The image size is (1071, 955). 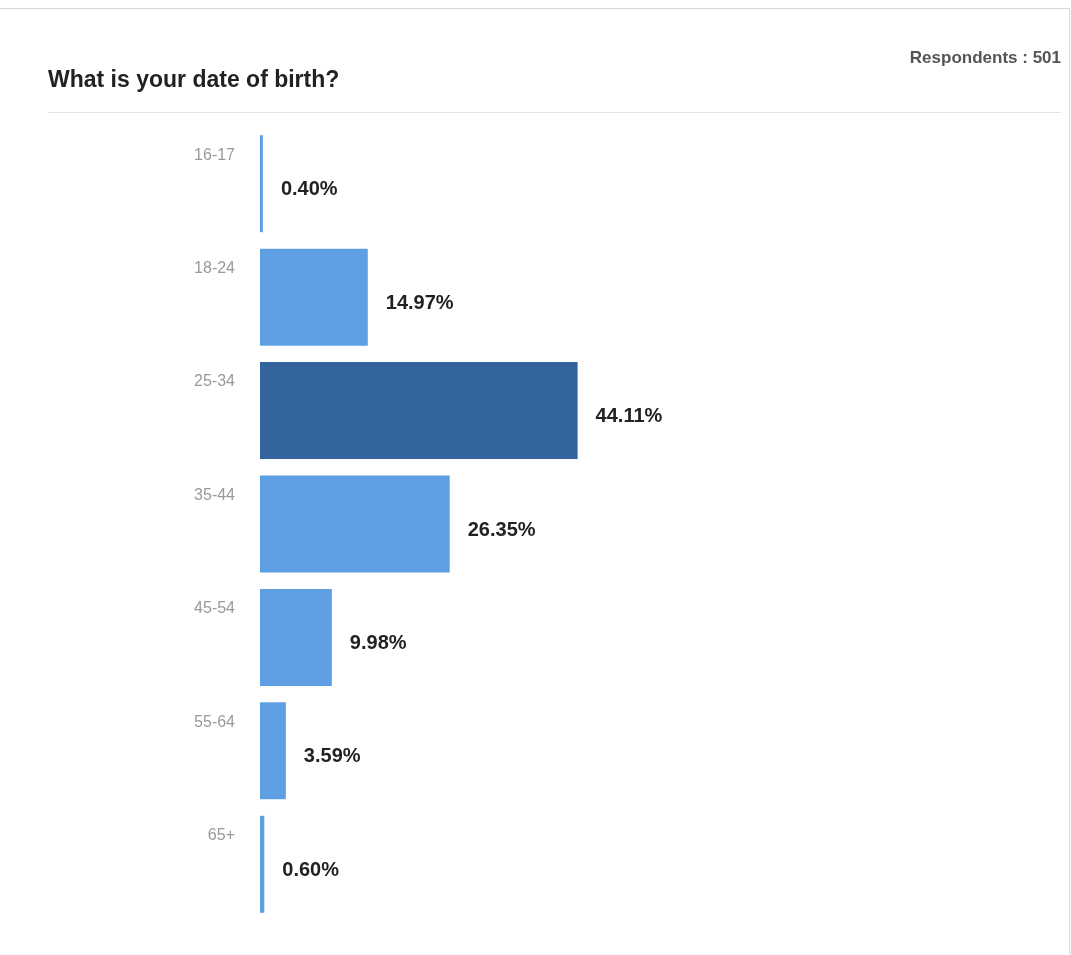 What do you see at coordinates (311, 868) in the screenshot?
I see `data-label: 0.60%` at bounding box center [311, 868].